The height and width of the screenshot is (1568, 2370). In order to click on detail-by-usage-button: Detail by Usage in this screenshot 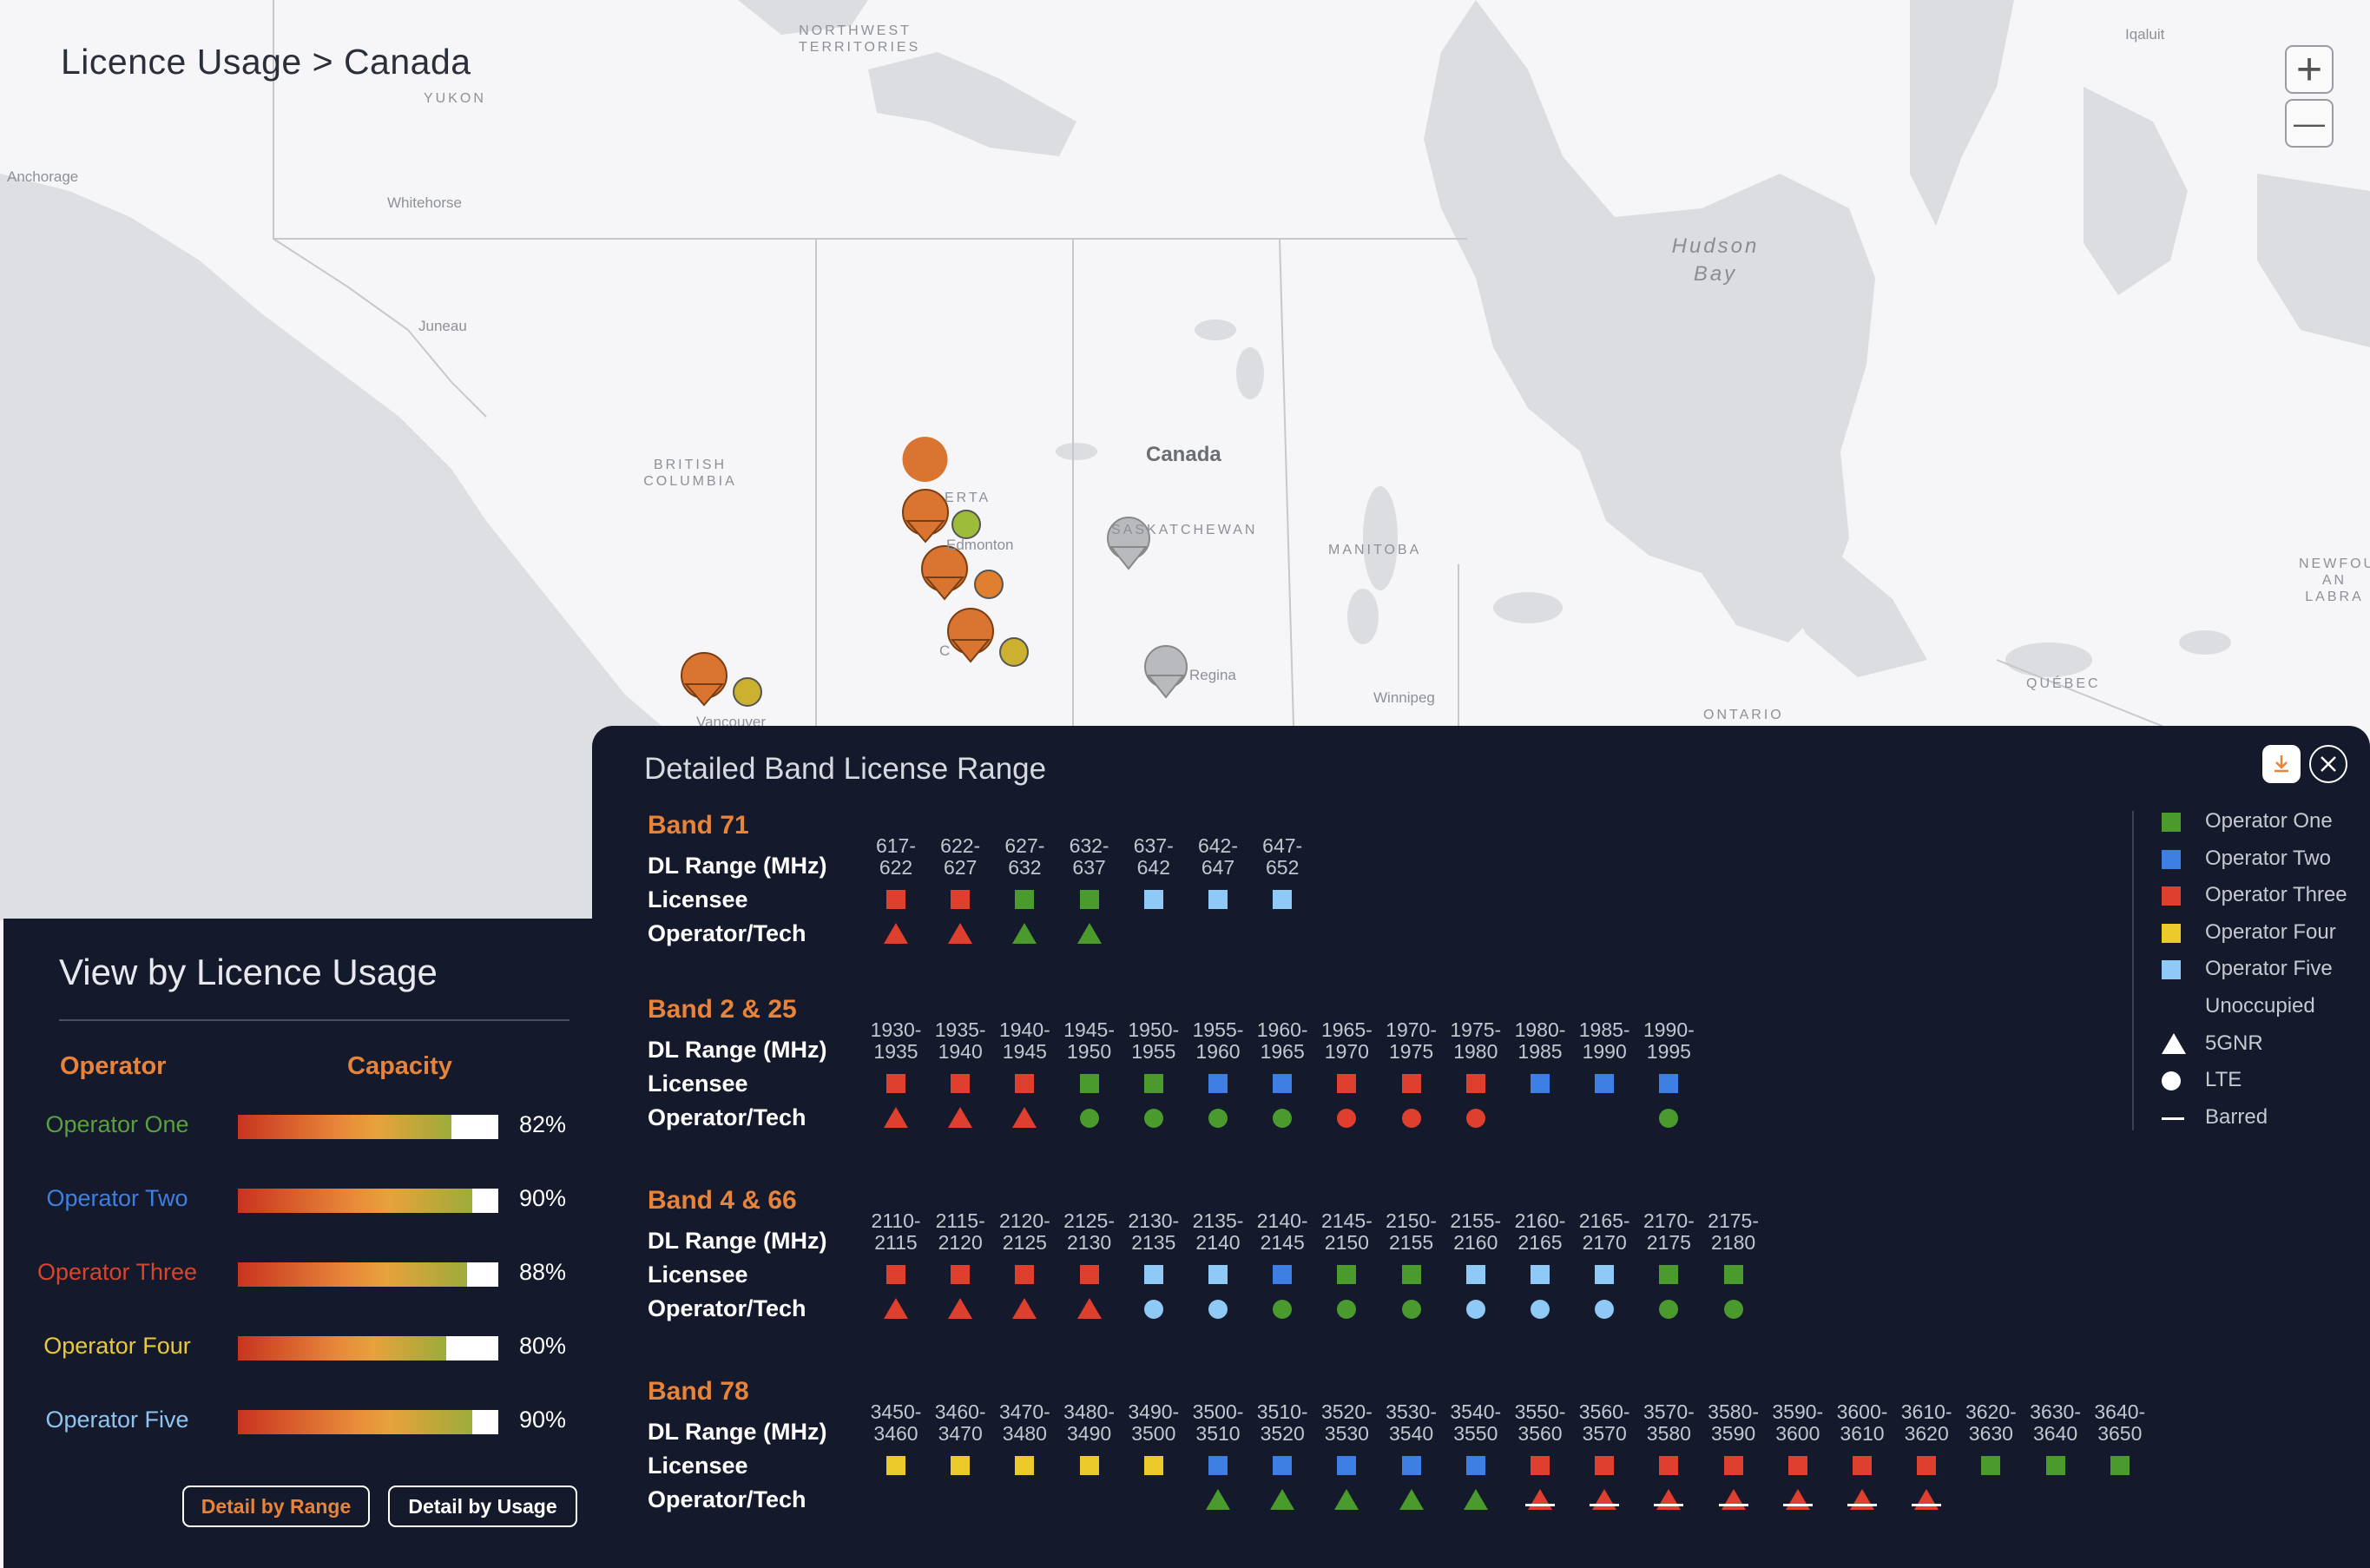, I will do `click(482, 1506)`.